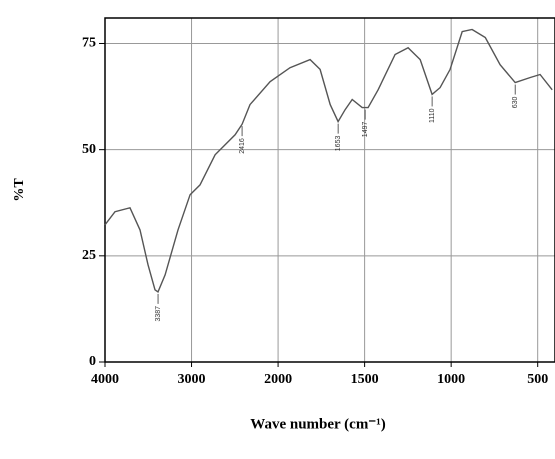  I want to click on peak-label: 2416, so click(242, 146).